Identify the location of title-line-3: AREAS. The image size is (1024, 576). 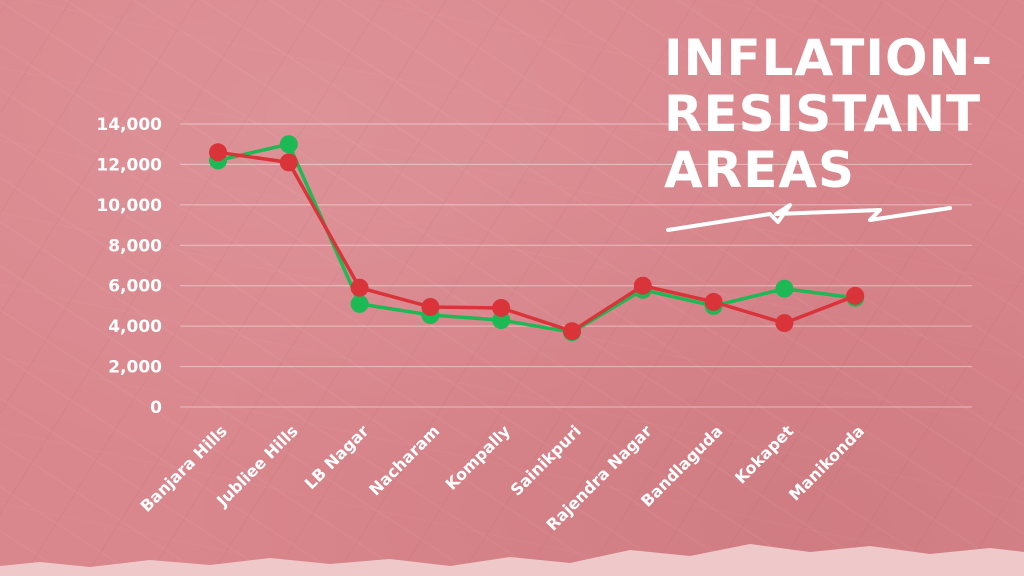
(760, 170).